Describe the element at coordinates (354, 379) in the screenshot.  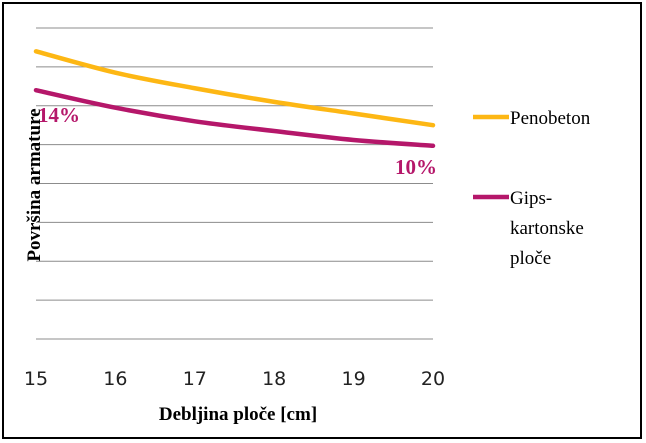
I see `x-tick-label: 19` at that location.